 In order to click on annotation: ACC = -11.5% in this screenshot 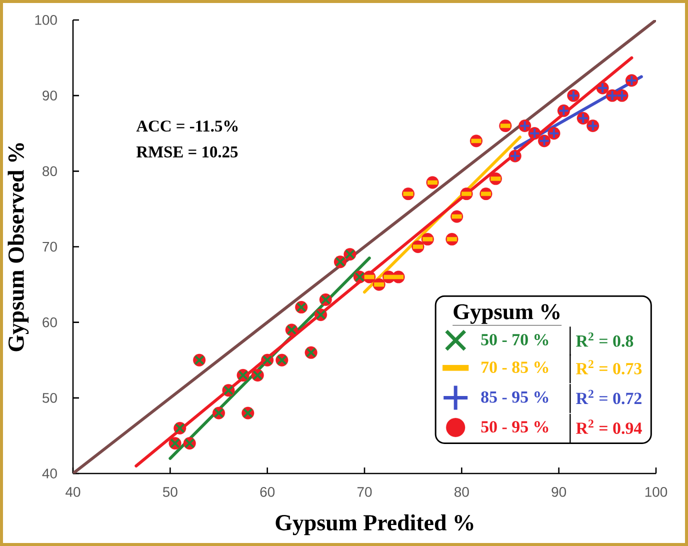, I will do `click(187, 126)`.